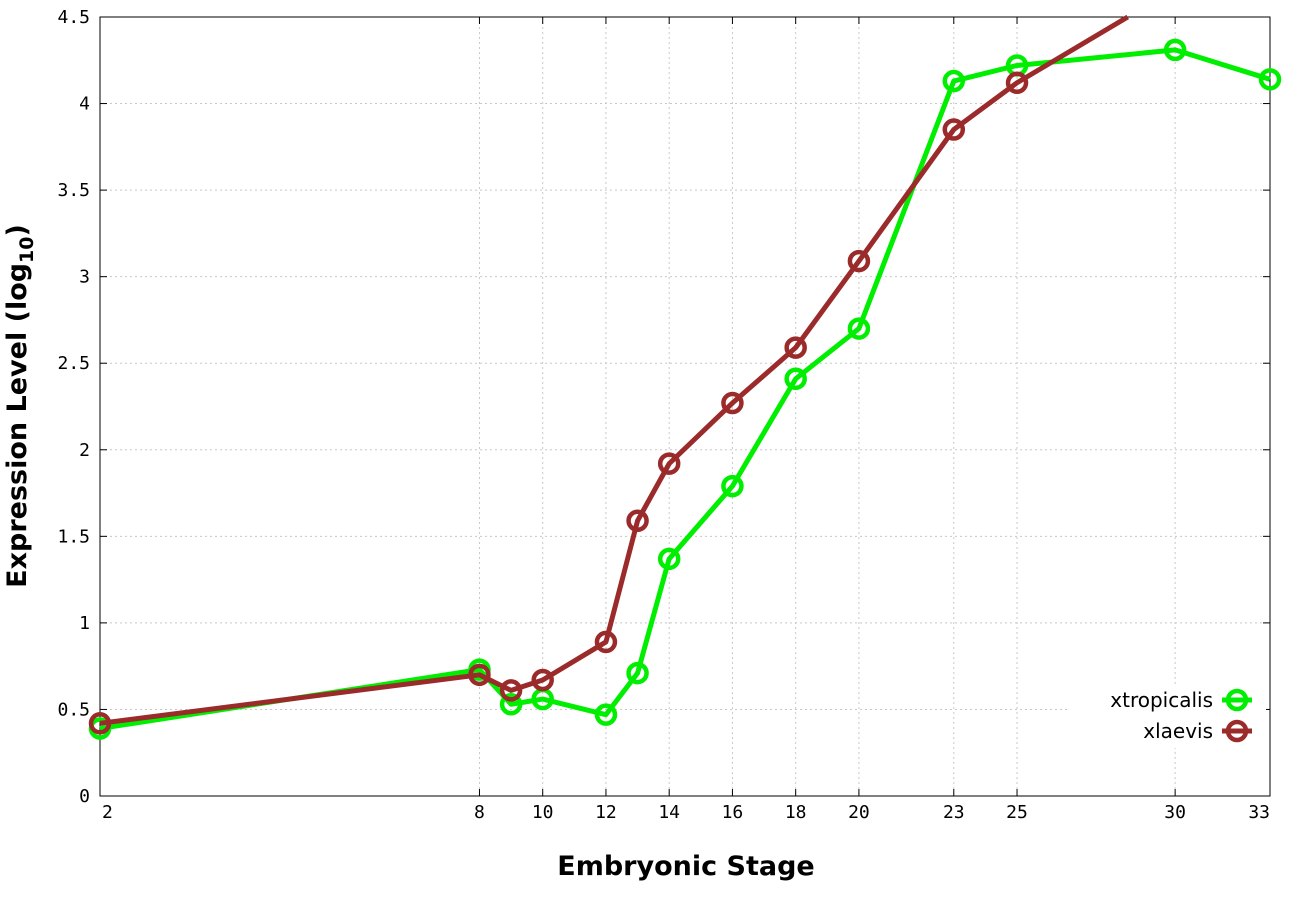  What do you see at coordinates (1237, 700) in the screenshot?
I see `legend-marker-xtropicalis` at bounding box center [1237, 700].